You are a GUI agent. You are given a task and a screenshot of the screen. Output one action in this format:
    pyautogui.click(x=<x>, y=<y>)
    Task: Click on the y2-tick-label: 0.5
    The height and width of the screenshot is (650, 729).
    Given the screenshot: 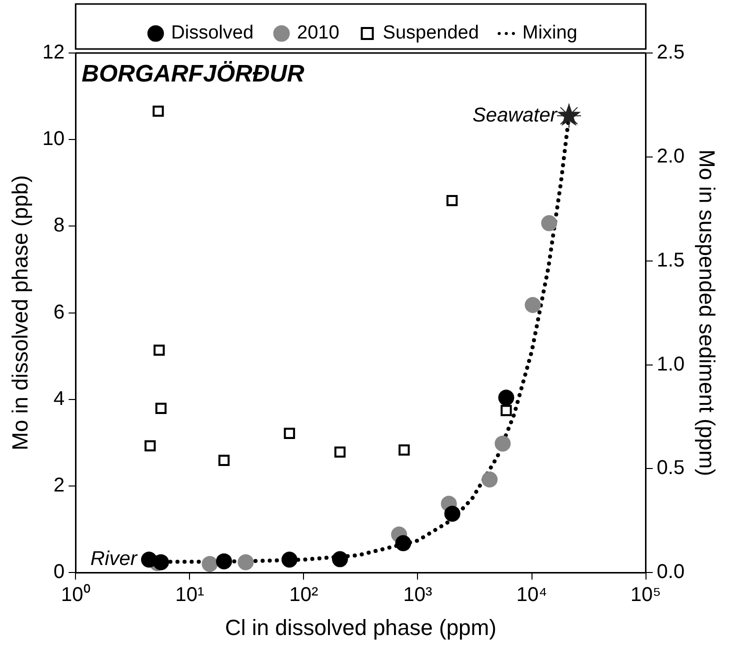 What is the action you would take?
    pyautogui.click(x=670, y=468)
    